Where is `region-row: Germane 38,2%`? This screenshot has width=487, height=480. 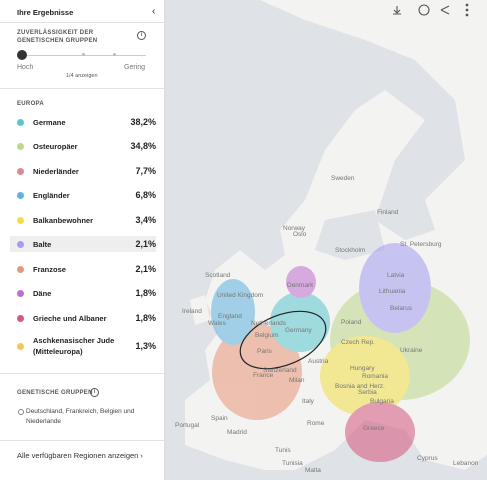 region-row: Germane 38,2% is located at coordinates (83, 122).